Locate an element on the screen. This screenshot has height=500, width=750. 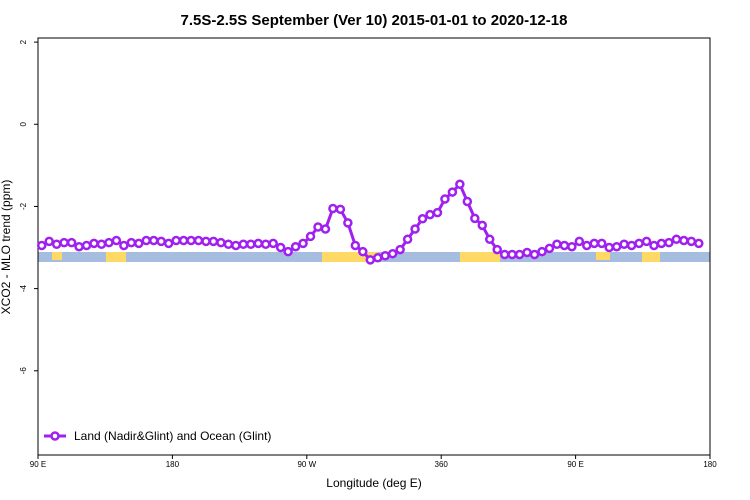
y-axis-label: XCO2 - MLO trend (ppm) is located at coordinates (6, 247).